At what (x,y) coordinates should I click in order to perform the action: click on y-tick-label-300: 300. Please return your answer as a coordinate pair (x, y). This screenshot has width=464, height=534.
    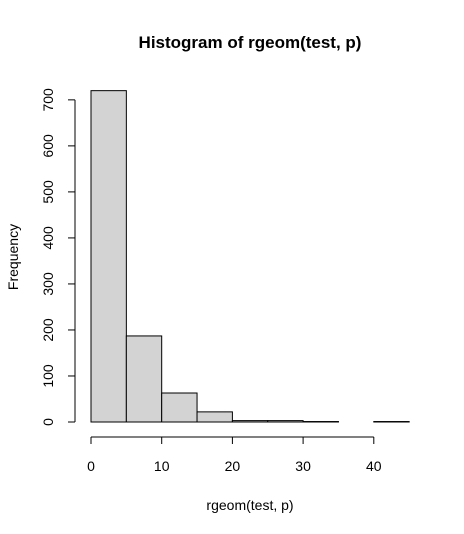
    Looking at the image, I should click on (48, 284).